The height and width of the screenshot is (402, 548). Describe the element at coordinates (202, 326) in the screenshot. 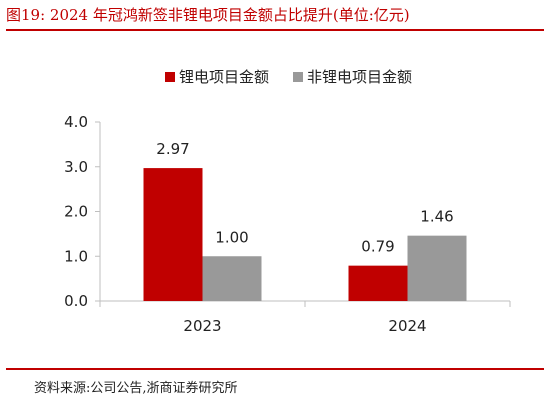

I see `x-tick-label: 2023` at that location.